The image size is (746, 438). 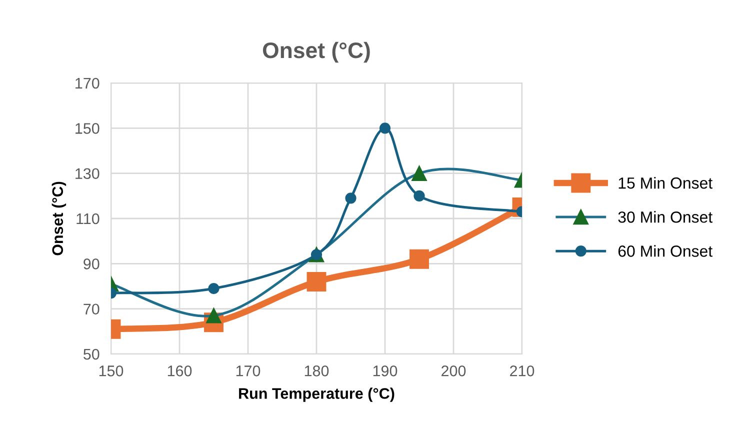 What do you see at coordinates (316, 52) in the screenshot?
I see `chart-title: Onset (°C)` at bounding box center [316, 52].